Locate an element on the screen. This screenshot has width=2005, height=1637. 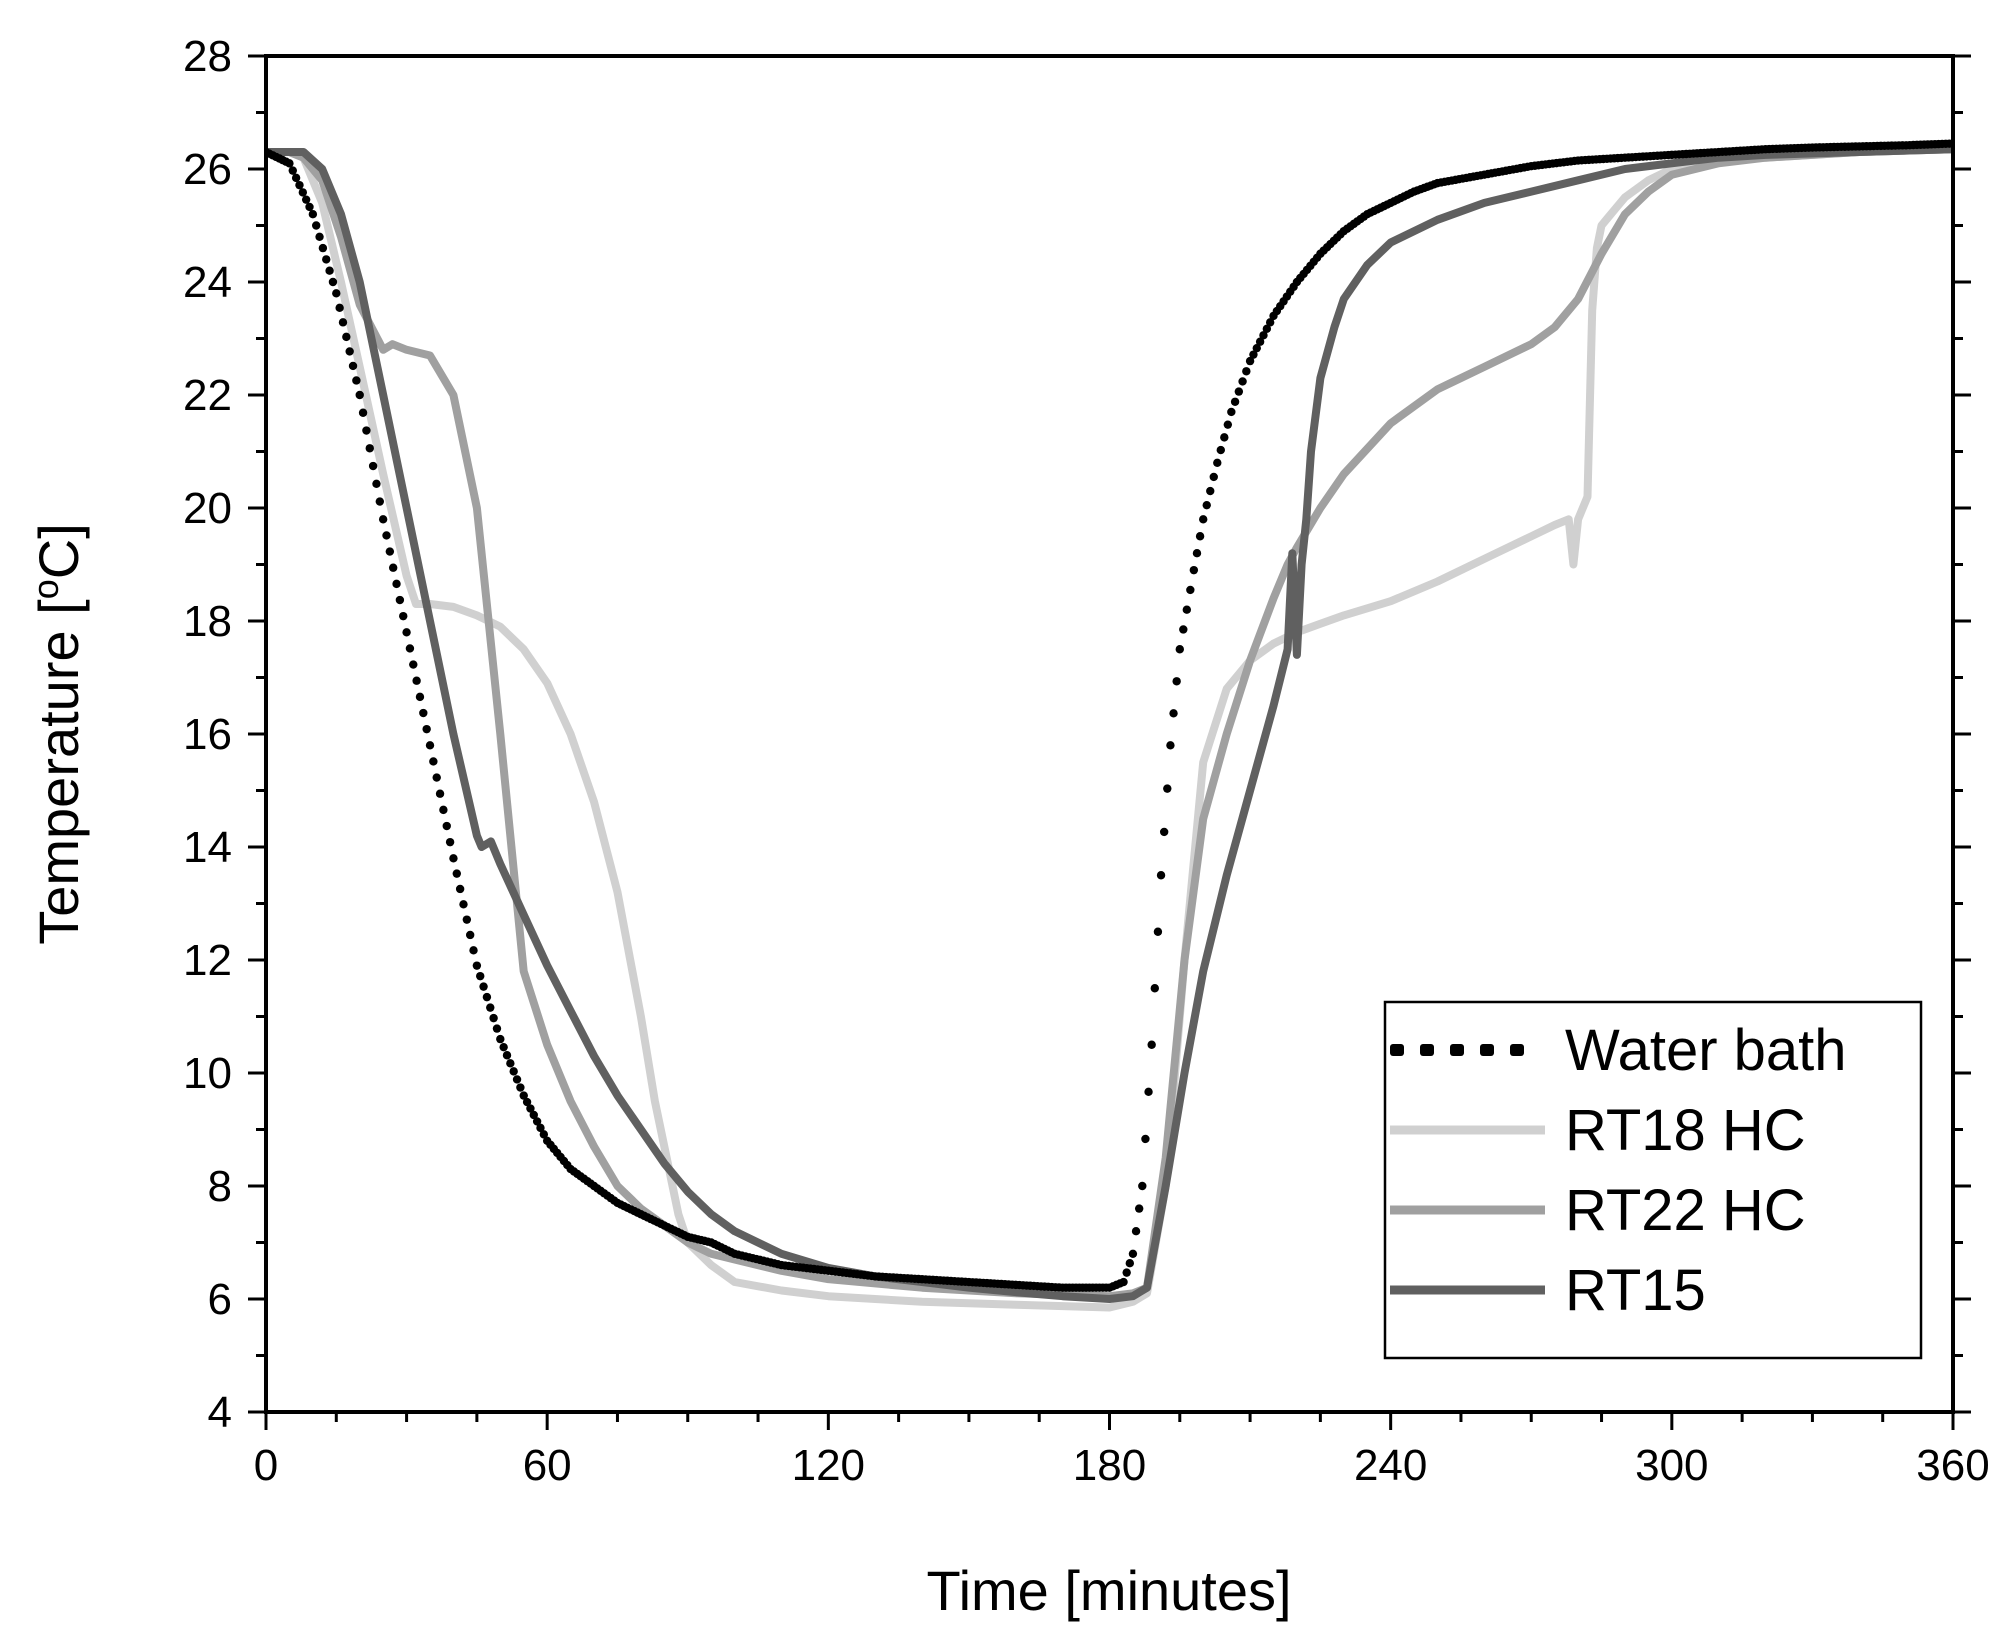
legend-item-rt15: RT15 is located at coordinates (1548, 1290).